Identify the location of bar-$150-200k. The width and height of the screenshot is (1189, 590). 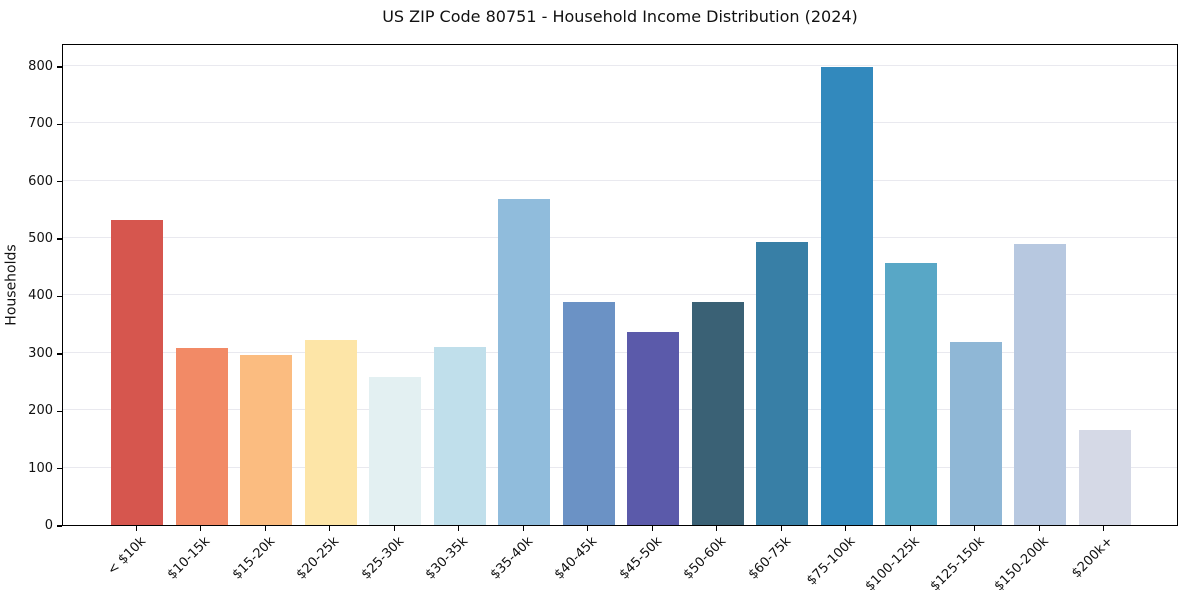
(1040, 384).